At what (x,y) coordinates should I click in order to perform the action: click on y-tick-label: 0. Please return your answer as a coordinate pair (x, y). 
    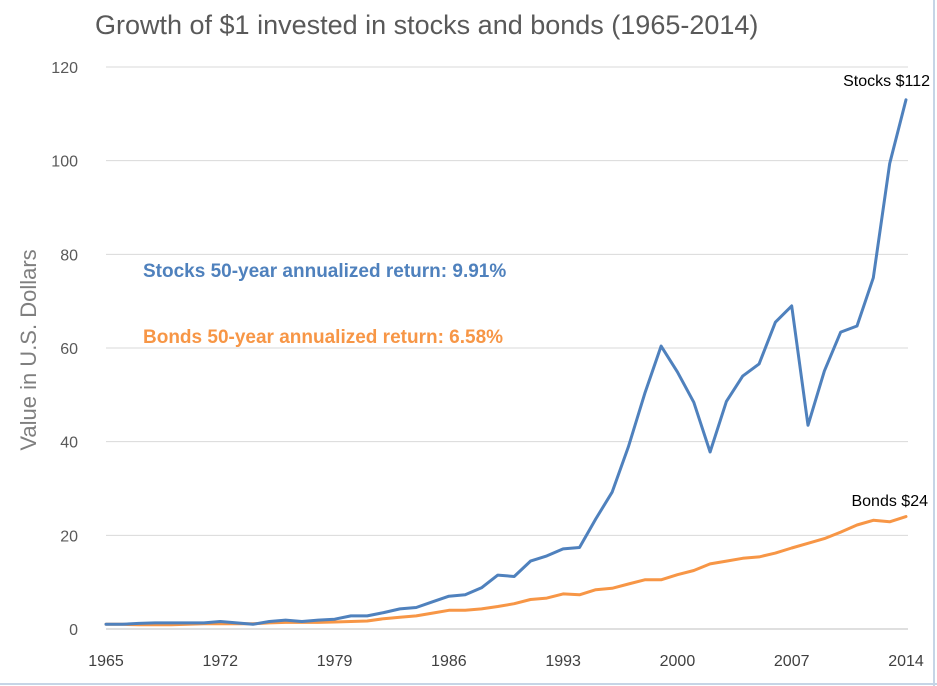
    Looking at the image, I should click on (73, 630).